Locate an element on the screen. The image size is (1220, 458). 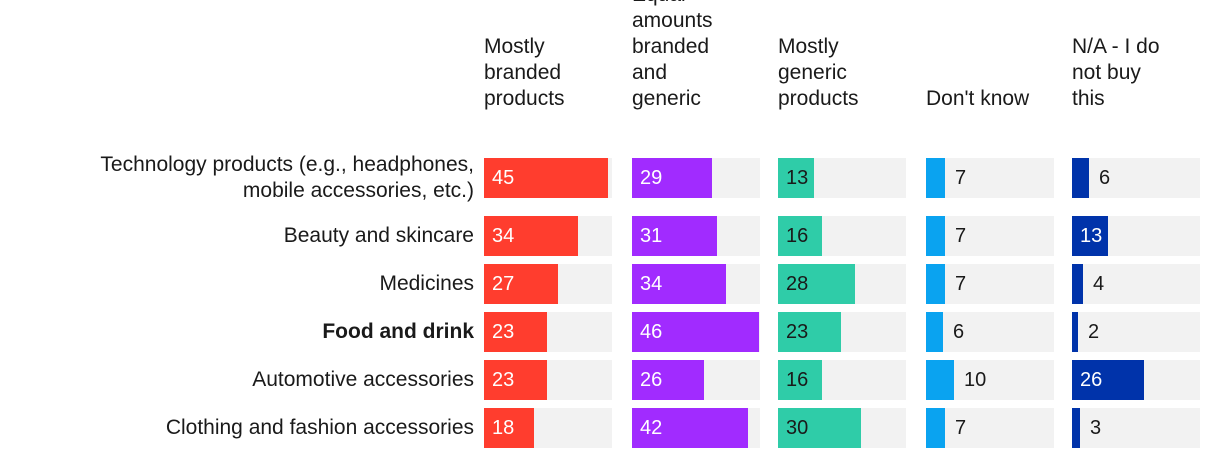
bar-value-label: 10 is located at coordinates (975, 380).